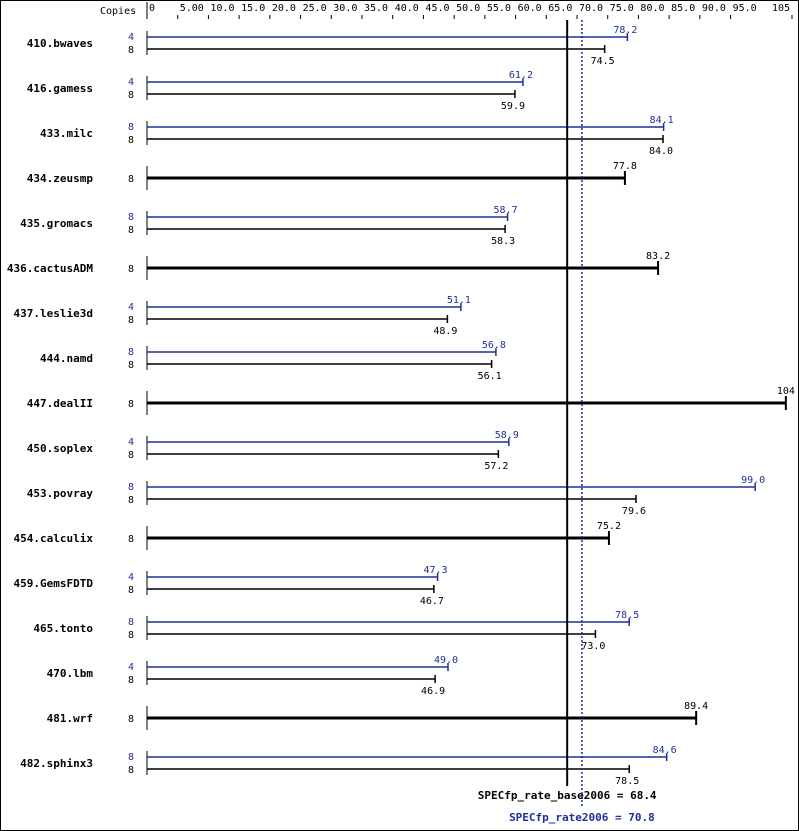 This screenshot has width=799, height=831. Describe the element at coordinates (50, 268) in the screenshot. I see `benchmark-label: 436.cactusADM` at that location.